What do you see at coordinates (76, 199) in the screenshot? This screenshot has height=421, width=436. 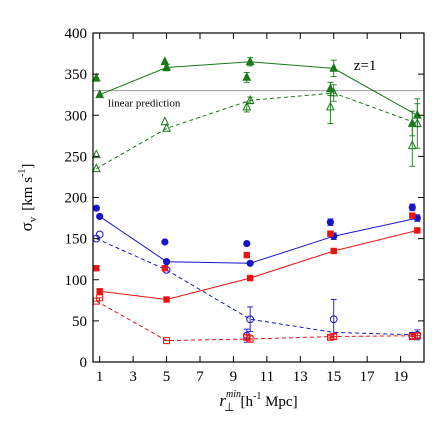 I see `y-tick-label: 200` at bounding box center [76, 199].